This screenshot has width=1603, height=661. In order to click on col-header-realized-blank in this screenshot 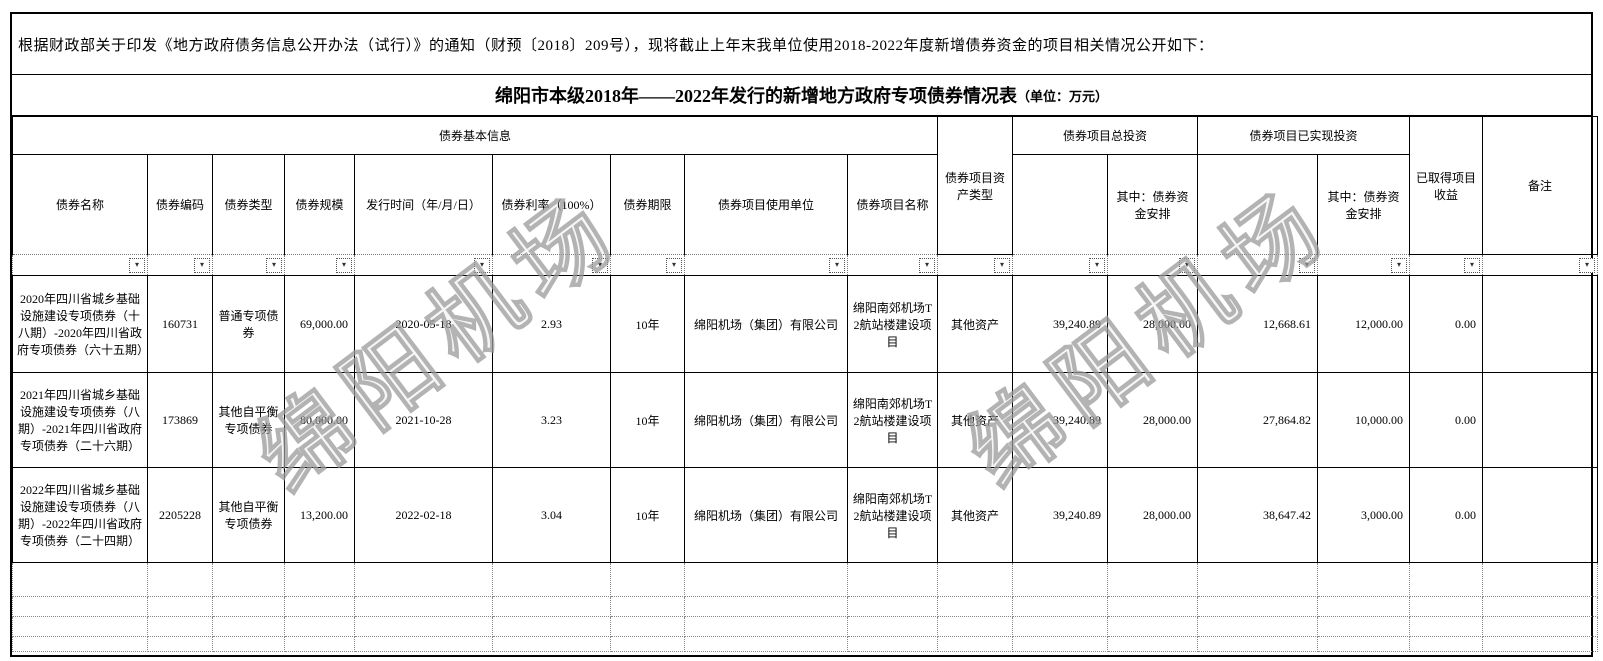, I will do `click(1258, 204)`.